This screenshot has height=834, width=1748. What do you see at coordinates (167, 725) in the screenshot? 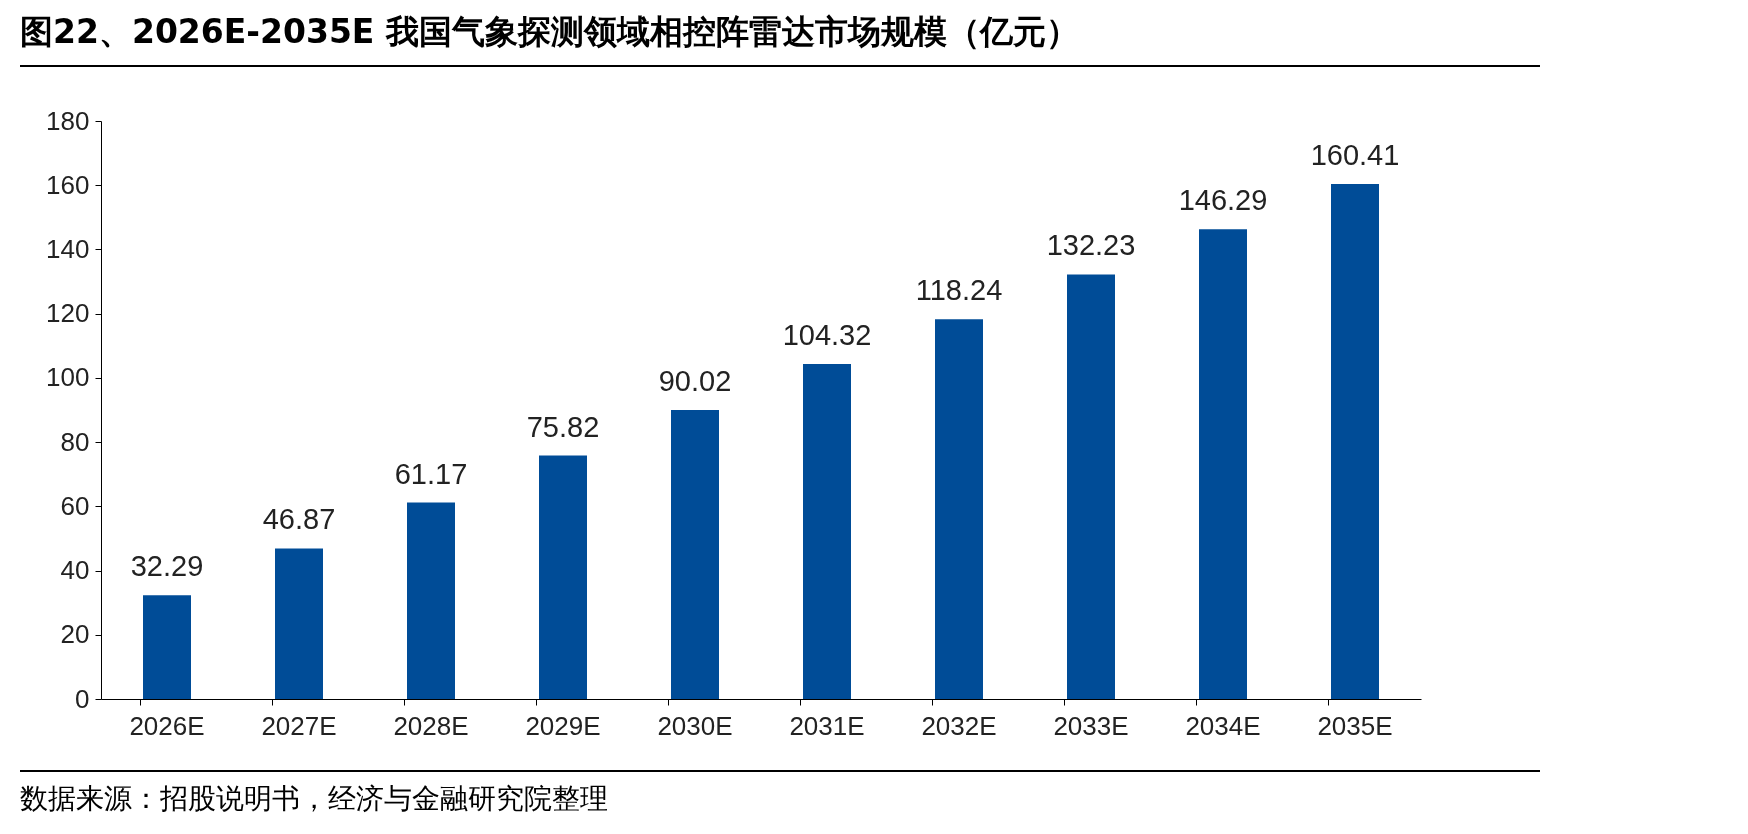
I see `x-tick-label: 2026E` at bounding box center [167, 725].